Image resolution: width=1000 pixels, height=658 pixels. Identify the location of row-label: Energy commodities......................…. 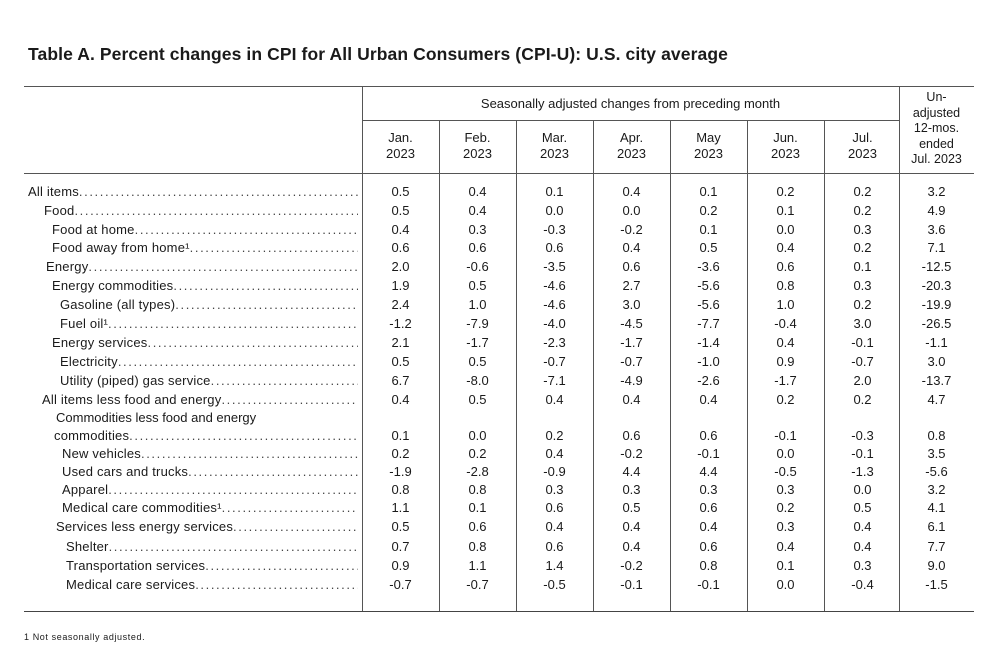
(205, 286).